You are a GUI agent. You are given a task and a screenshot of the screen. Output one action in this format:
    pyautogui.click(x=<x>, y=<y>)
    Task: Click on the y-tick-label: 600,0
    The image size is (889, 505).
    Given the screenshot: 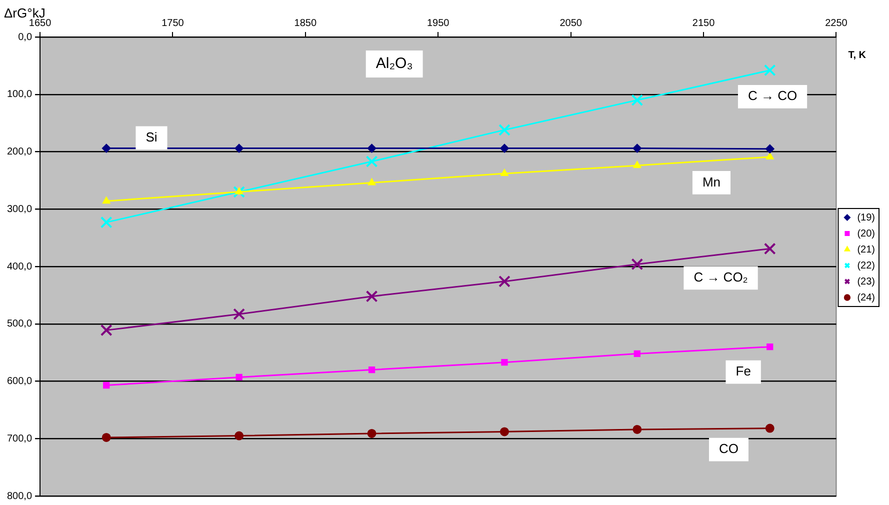 What is the action you would take?
    pyautogui.click(x=19, y=381)
    